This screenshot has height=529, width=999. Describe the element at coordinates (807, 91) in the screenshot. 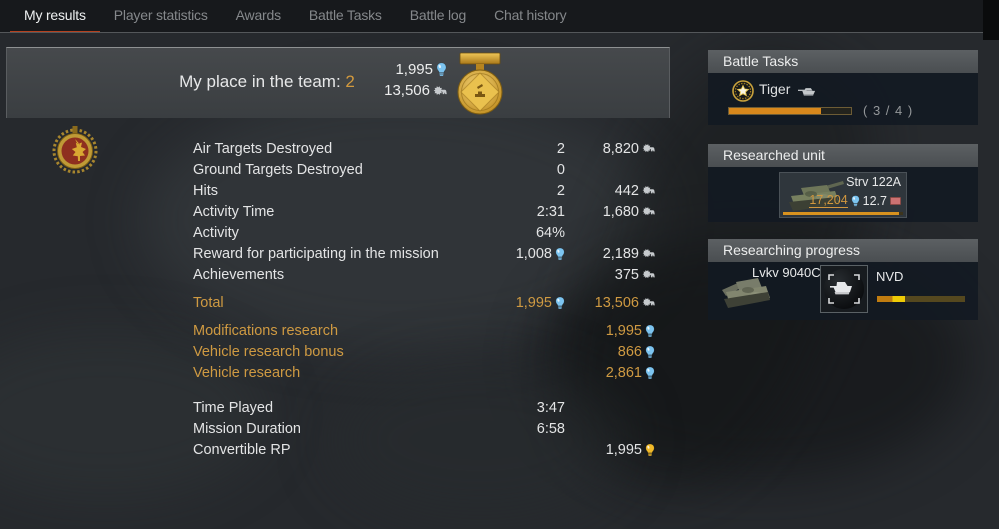

I see `ground-vehicle-icon` at that location.